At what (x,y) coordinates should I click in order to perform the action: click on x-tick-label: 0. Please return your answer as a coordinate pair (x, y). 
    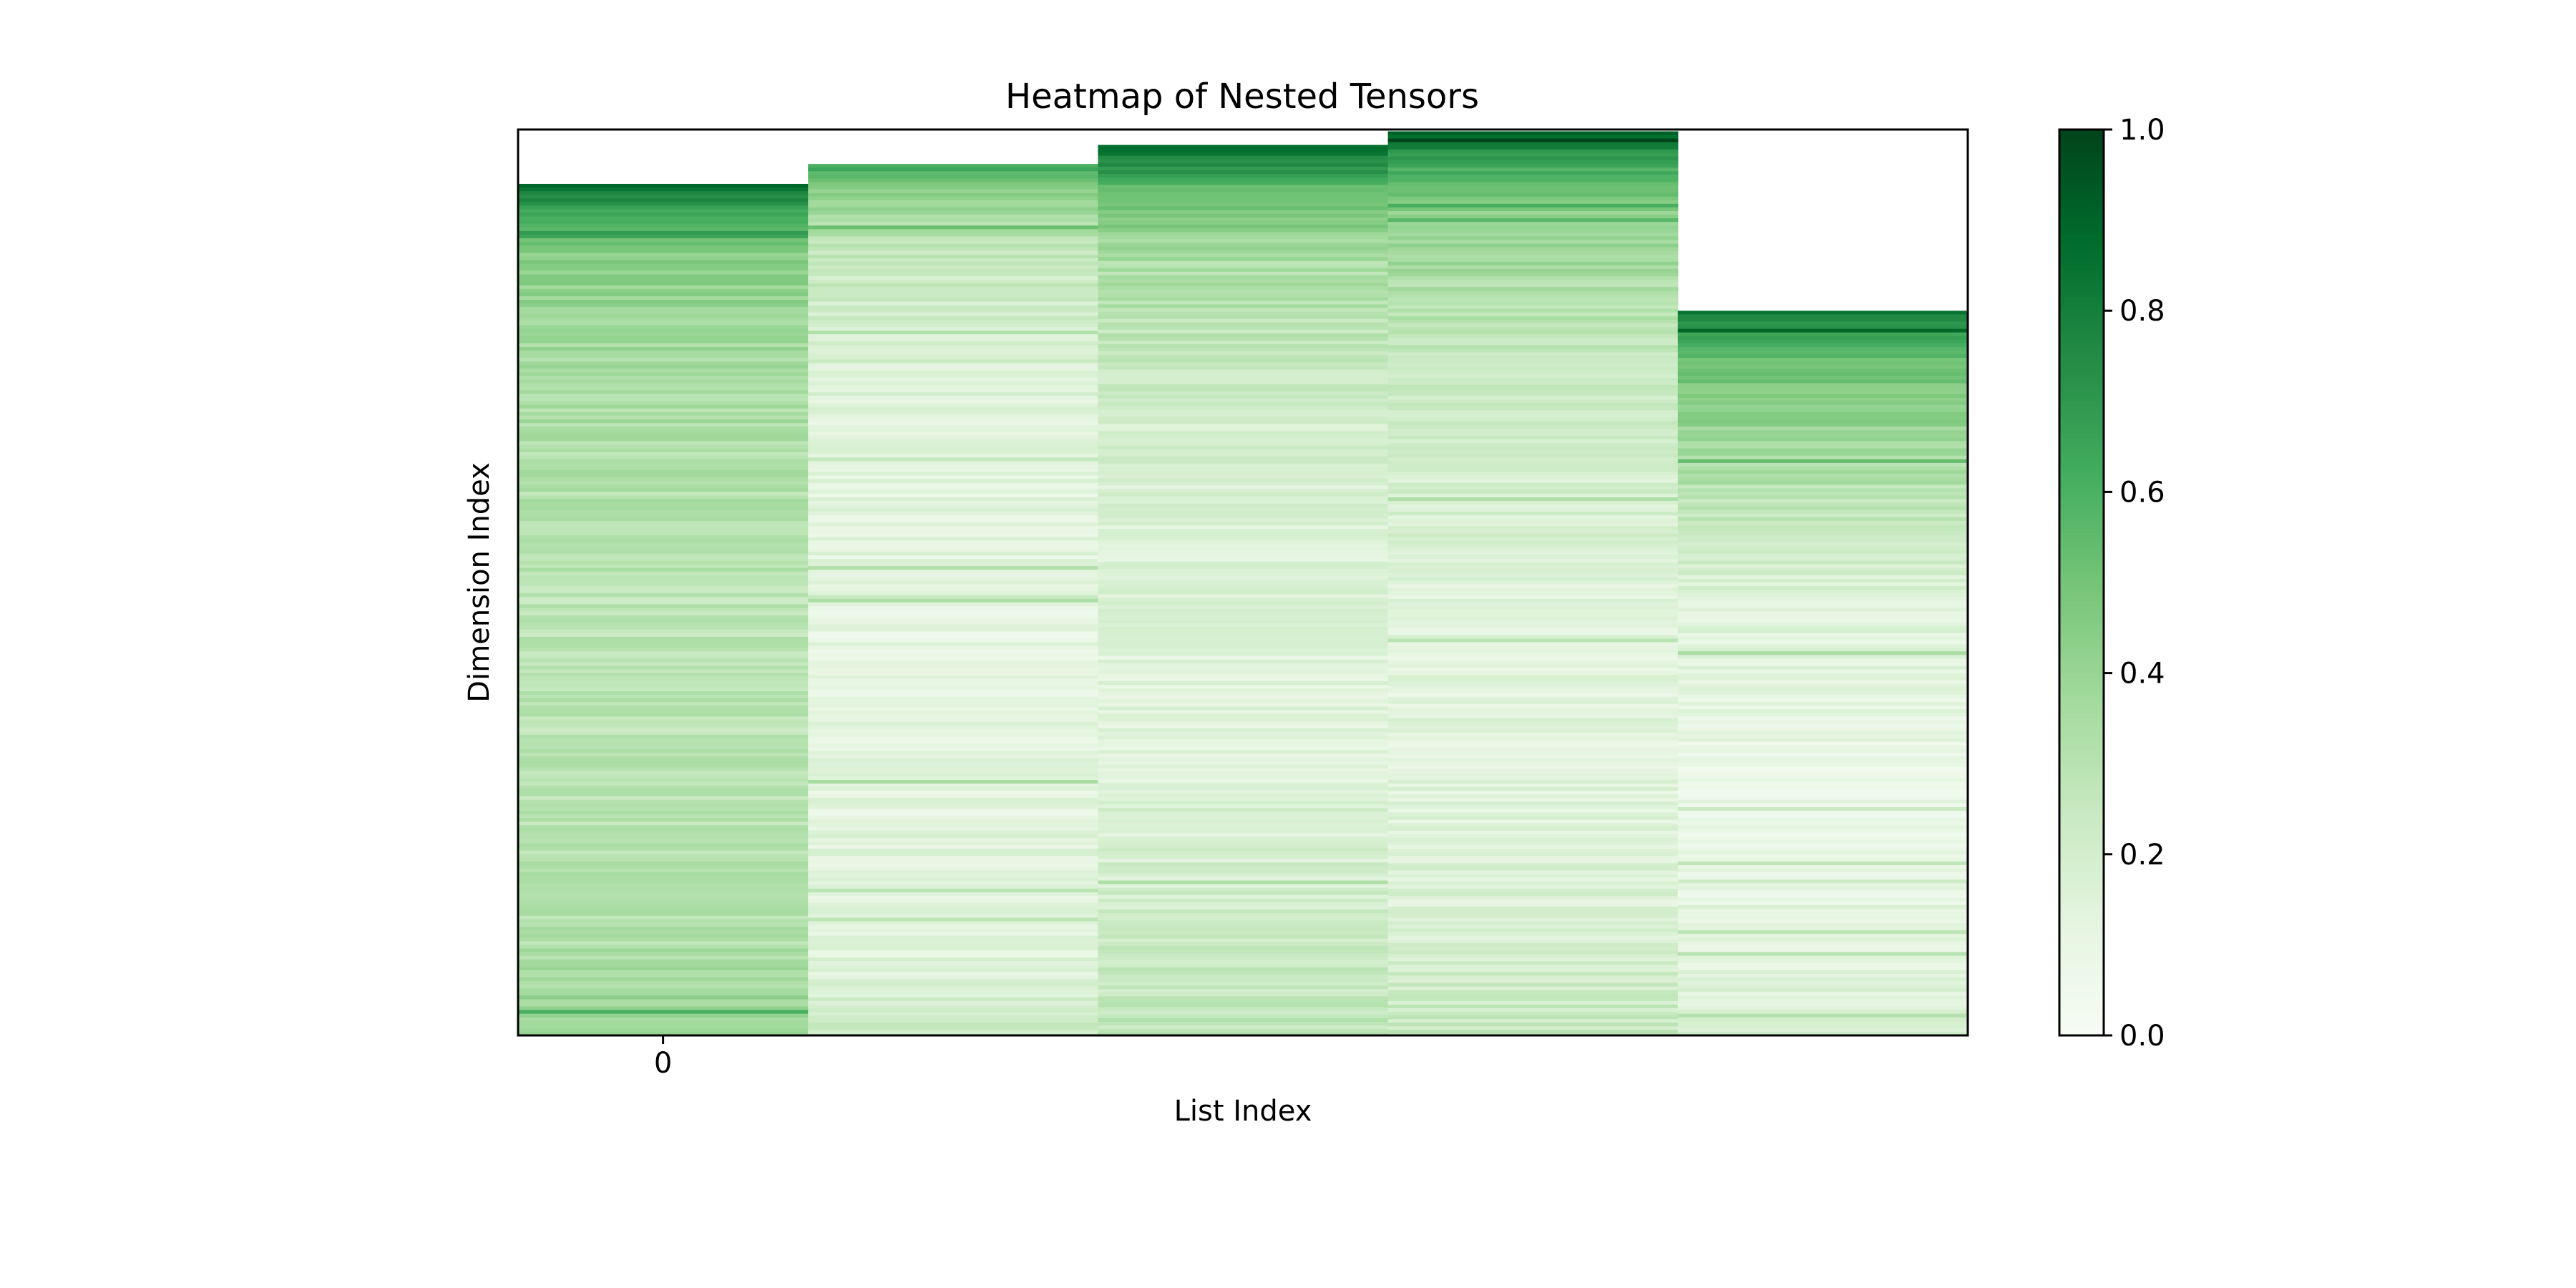
    Looking at the image, I should click on (663, 1063).